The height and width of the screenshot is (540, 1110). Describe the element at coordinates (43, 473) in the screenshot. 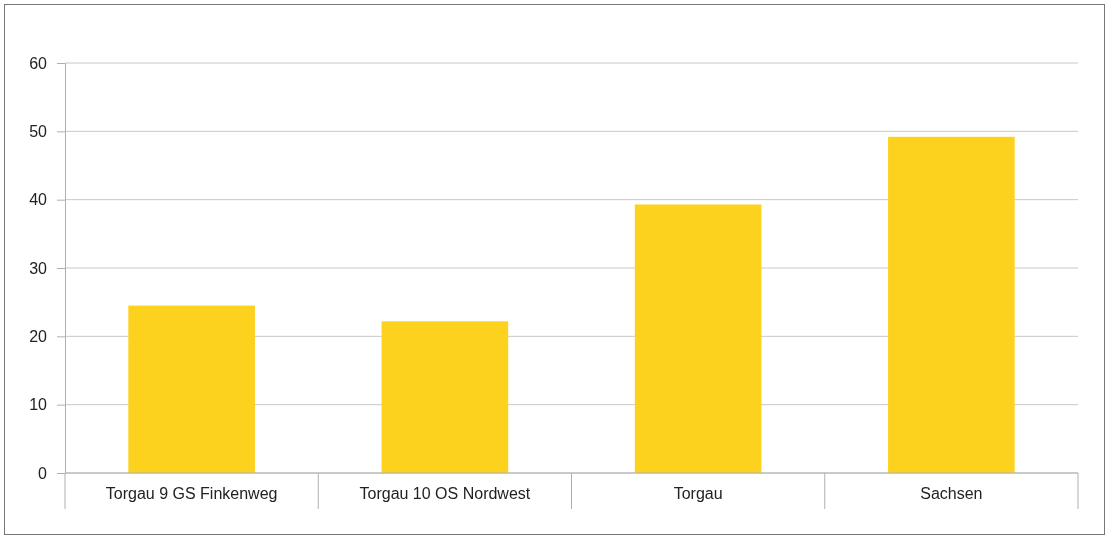

I see `y-tick-label: 0` at that location.